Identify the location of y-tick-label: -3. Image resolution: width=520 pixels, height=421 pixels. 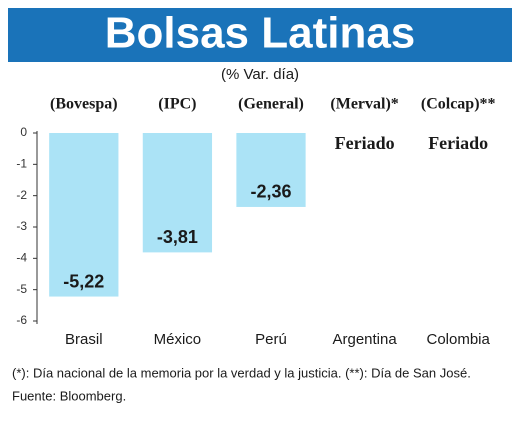
(21, 226).